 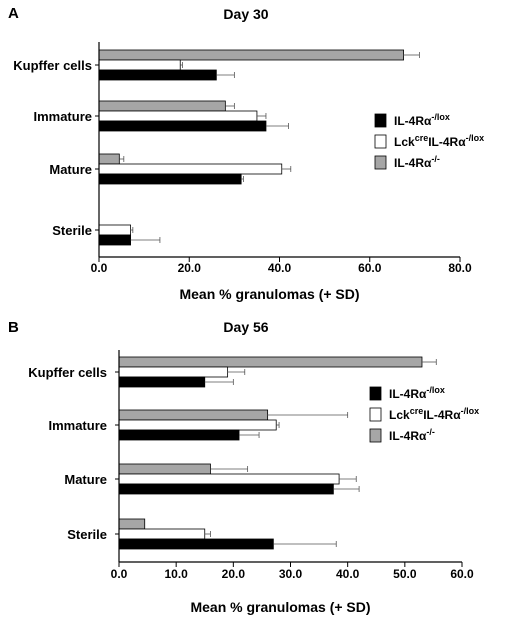 I want to click on x-tick-label: 80.0, so click(x=460, y=268).